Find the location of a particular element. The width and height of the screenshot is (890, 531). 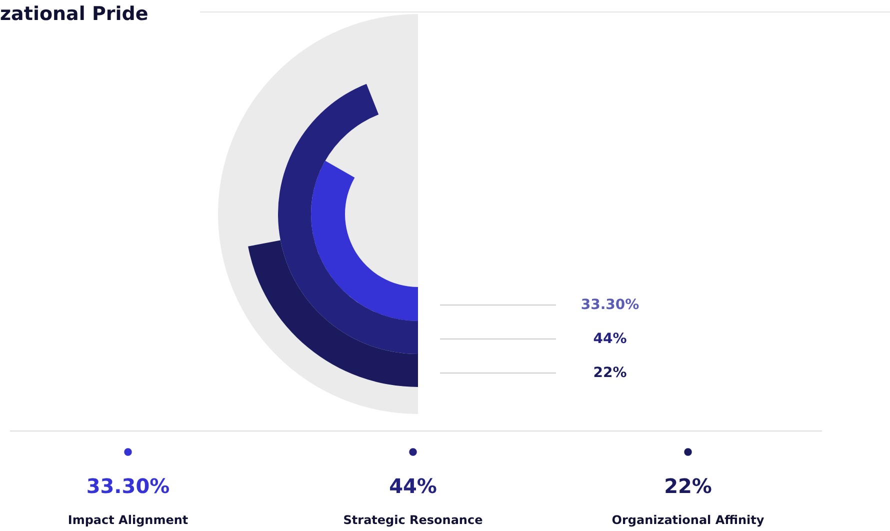

category-label: Strategic Resonance is located at coordinates (413, 520).